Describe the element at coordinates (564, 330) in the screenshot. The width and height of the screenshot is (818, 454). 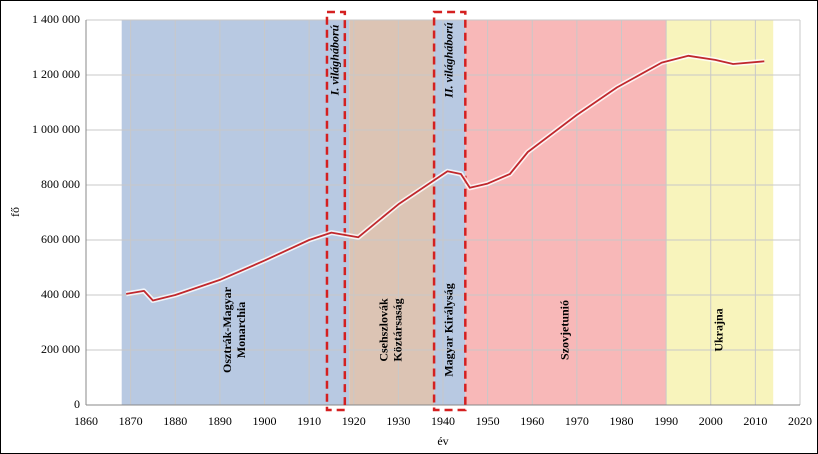
I see `band-label: Szovjetunió` at that location.